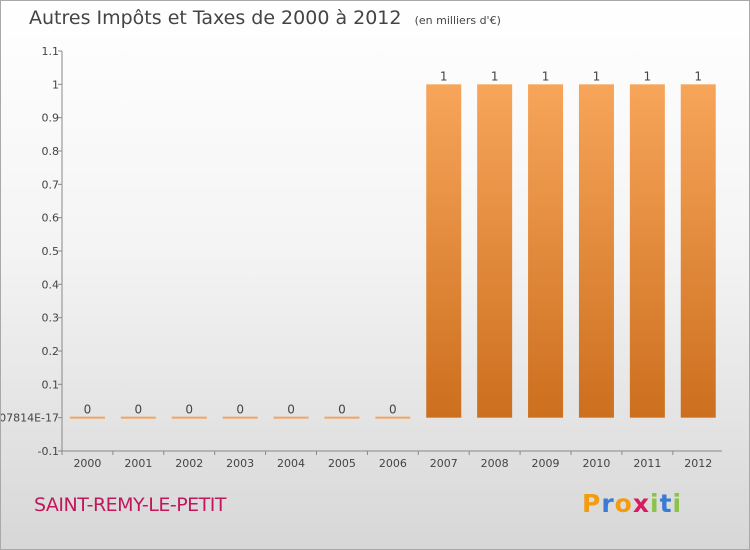  I want to click on x-tick-label: 2000, so click(87, 463).